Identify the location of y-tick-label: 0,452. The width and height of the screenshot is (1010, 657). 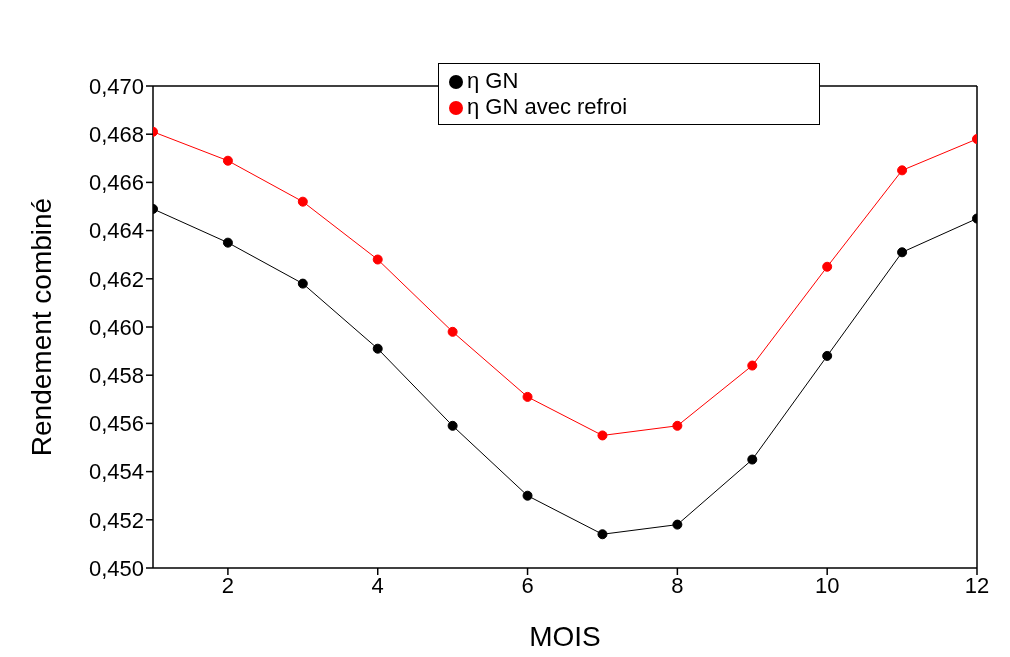
(116, 520).